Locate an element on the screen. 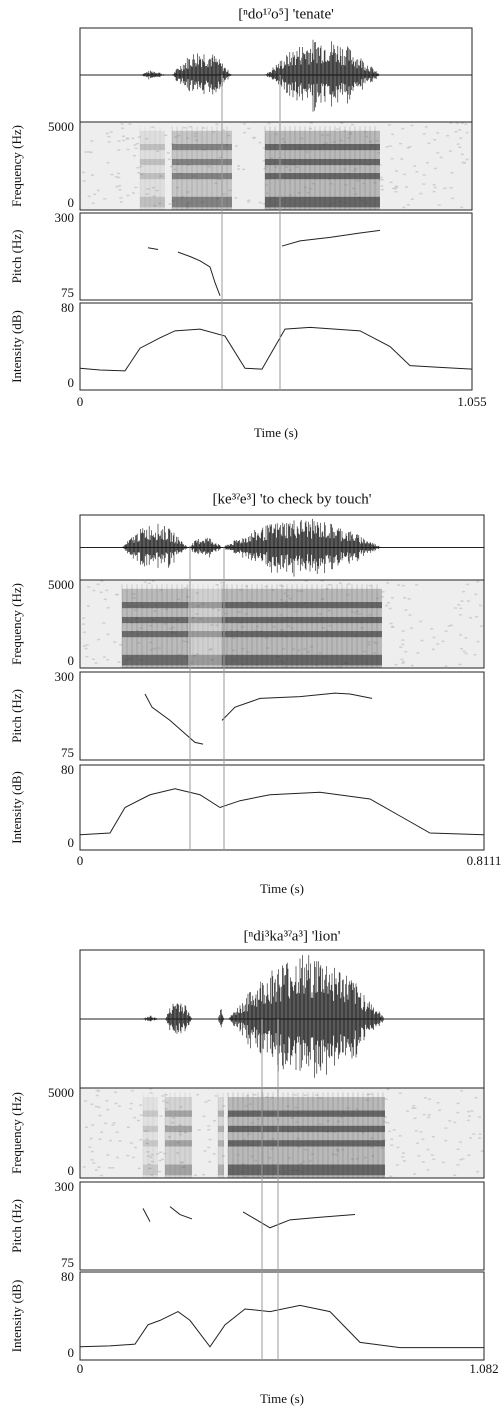 The height and width of the screenshot is (1412, 504). x-tick-label: 0 is located at coordinates (80, 860).